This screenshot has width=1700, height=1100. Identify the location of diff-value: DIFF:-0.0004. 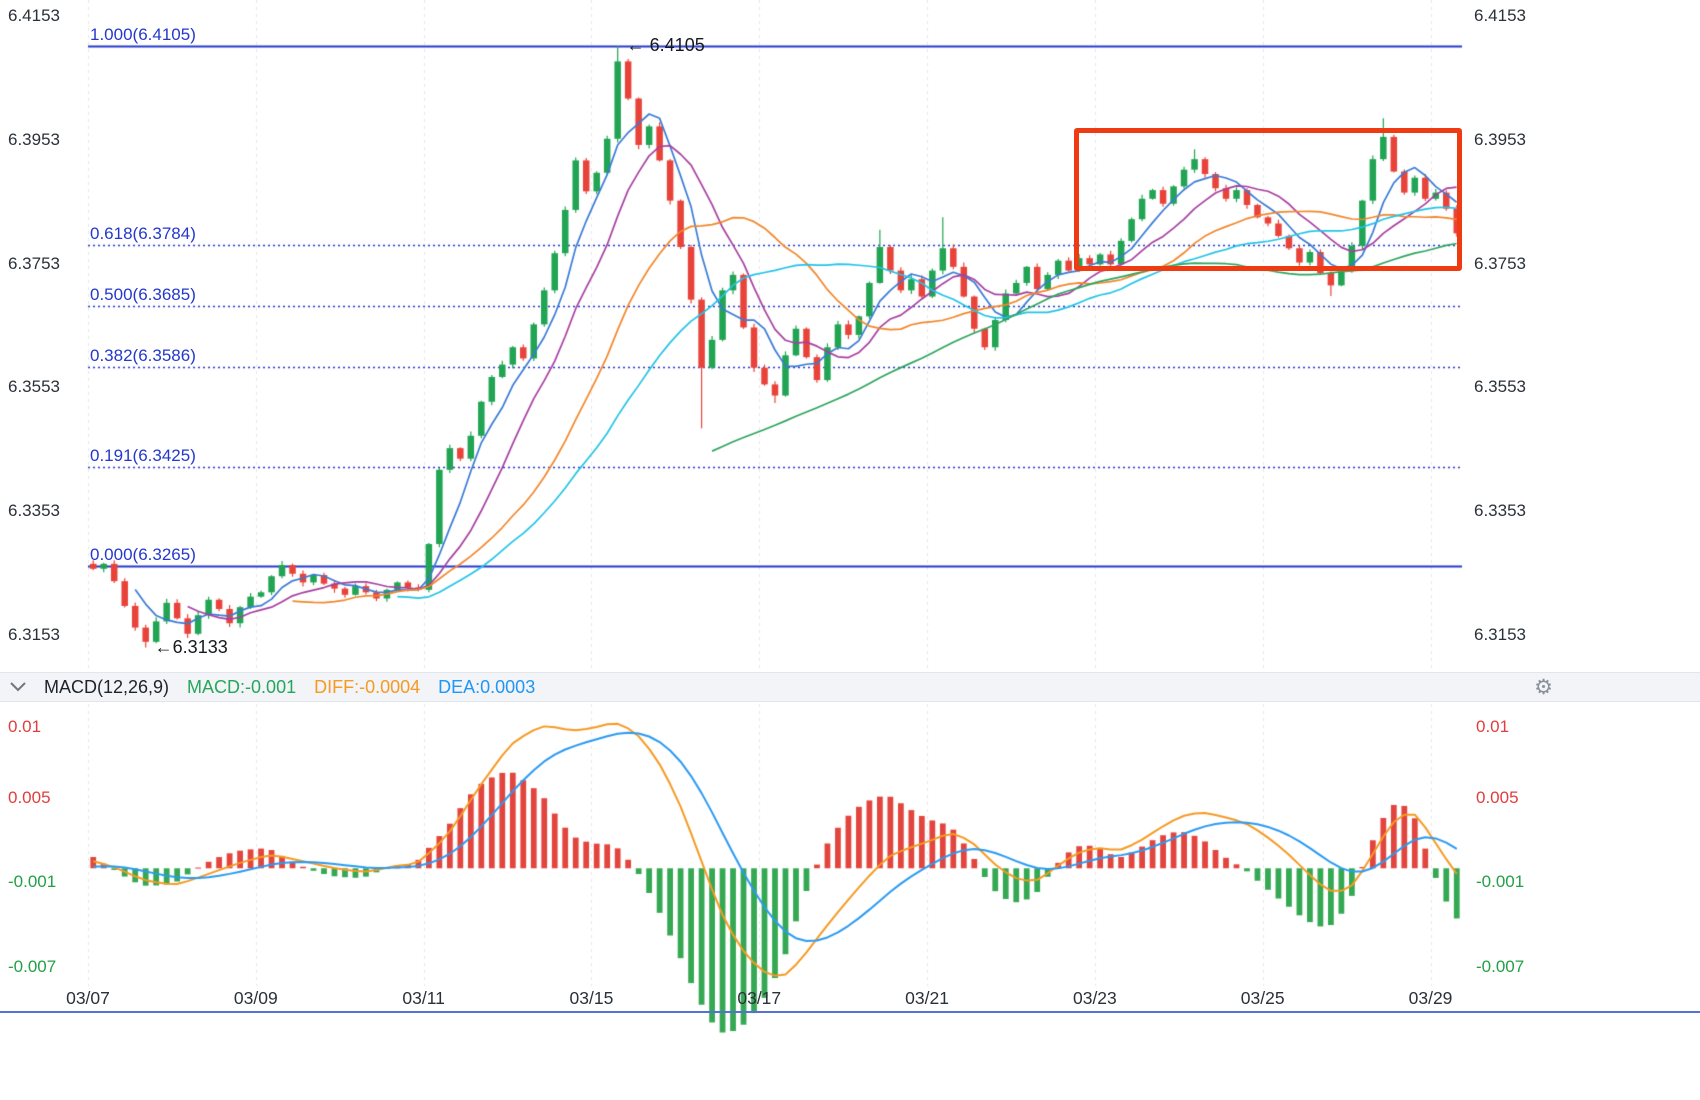
(367, 686).